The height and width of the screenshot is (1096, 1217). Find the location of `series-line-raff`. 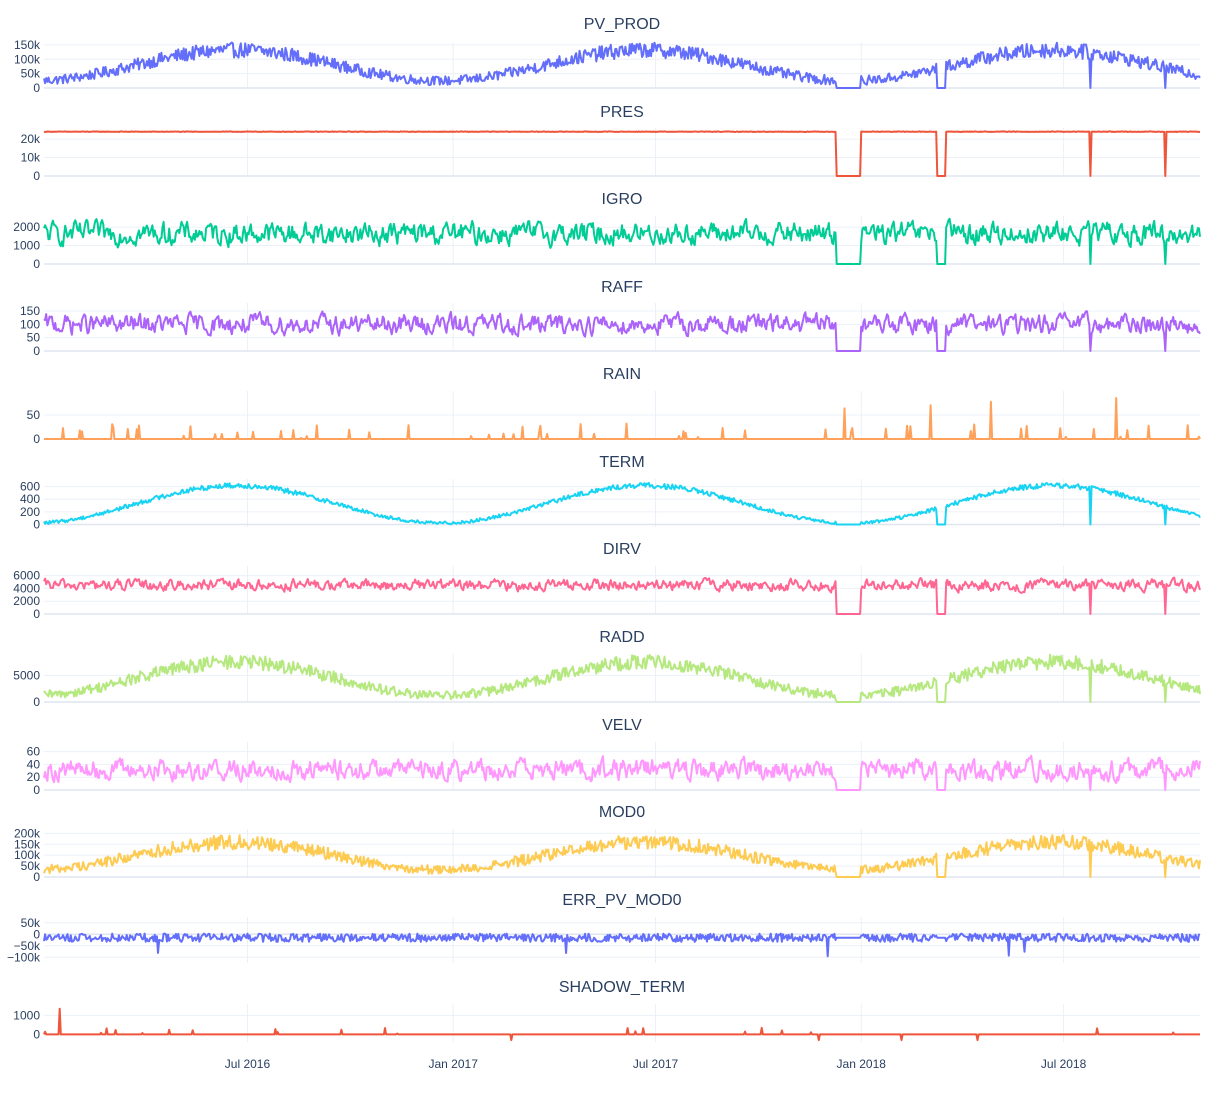

series-line-raff is located at coordinates (622, 331).